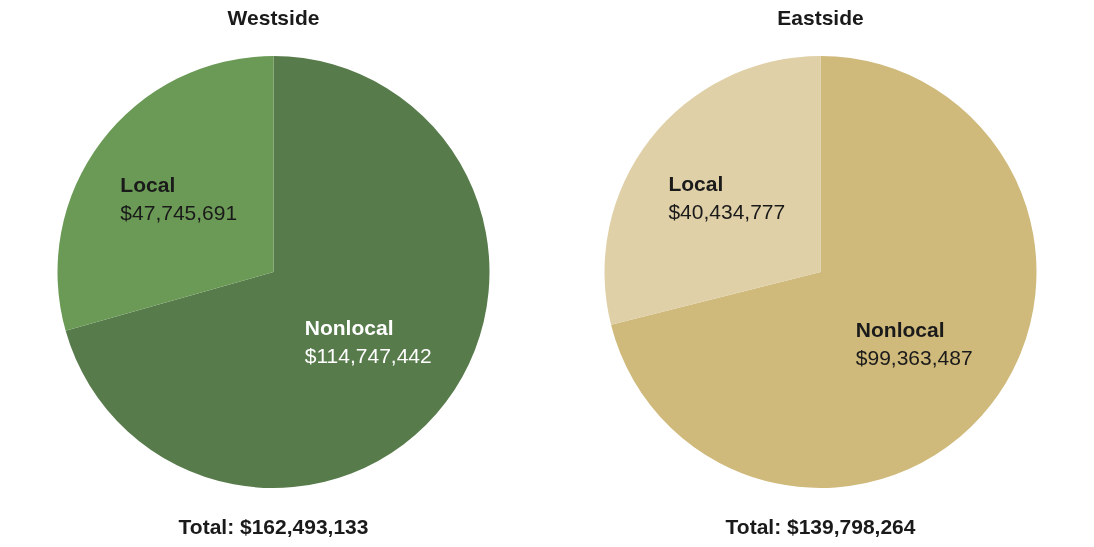  Describe the element at coordinates (820, 527) in the screenshot. I see `text: Total: $139,798,264` at that location.